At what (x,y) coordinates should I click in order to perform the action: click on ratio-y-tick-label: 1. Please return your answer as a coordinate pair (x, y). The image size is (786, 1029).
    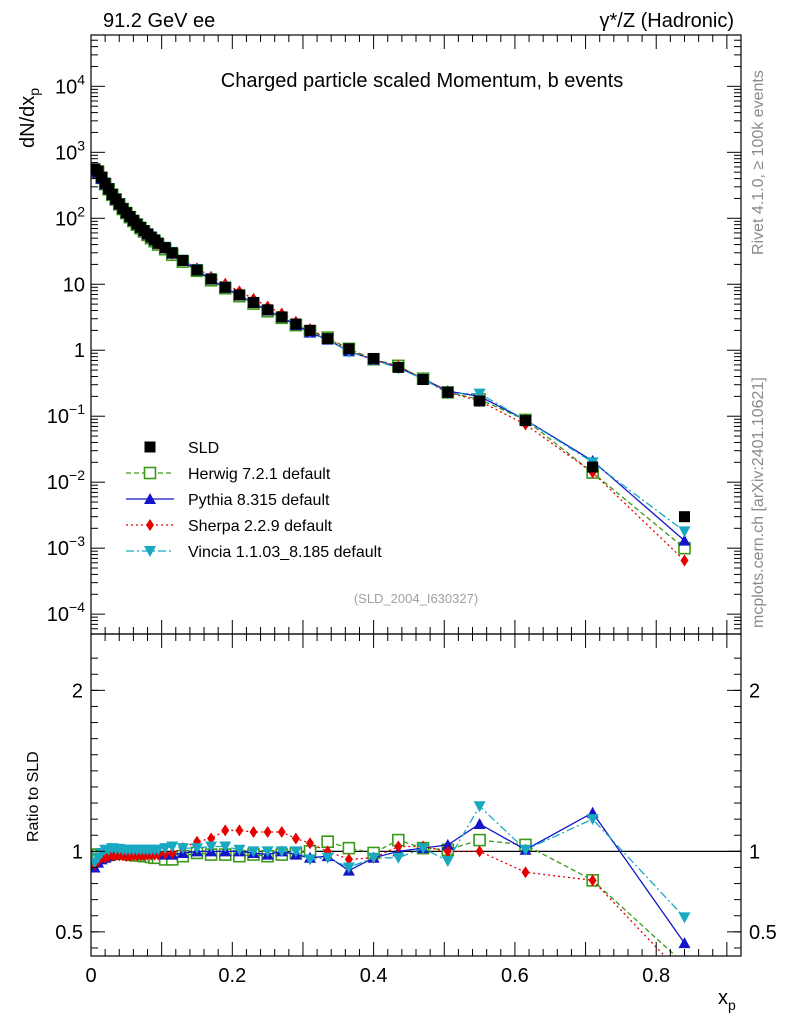
    Looking at the image, I should click on (77, 852).